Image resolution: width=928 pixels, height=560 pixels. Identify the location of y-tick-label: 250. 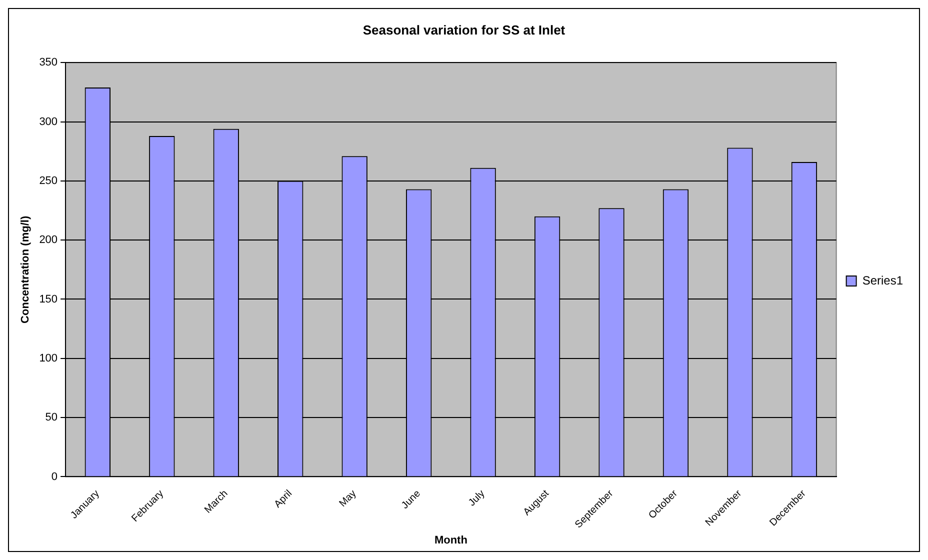
(48, 180).